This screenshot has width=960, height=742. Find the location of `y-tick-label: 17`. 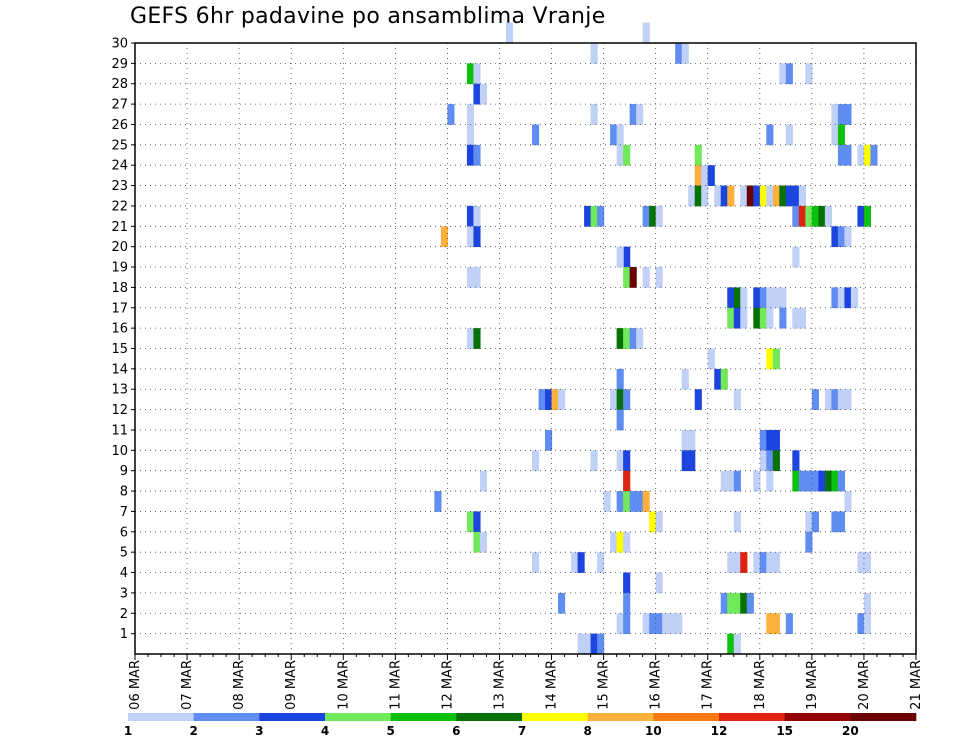

y-tick-label: 17 is located at coordinates (119, 308).